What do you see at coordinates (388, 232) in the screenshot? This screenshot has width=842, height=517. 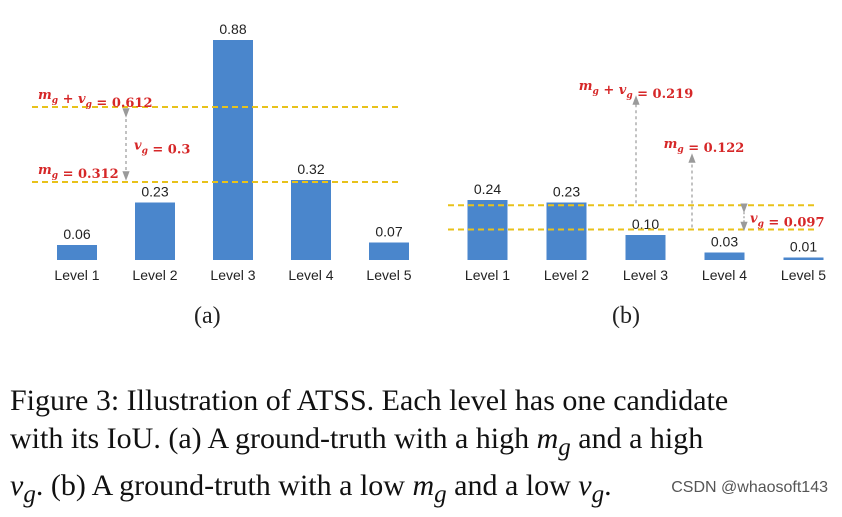 I see `value-label: 0.07` at bounding box center [388, 232].